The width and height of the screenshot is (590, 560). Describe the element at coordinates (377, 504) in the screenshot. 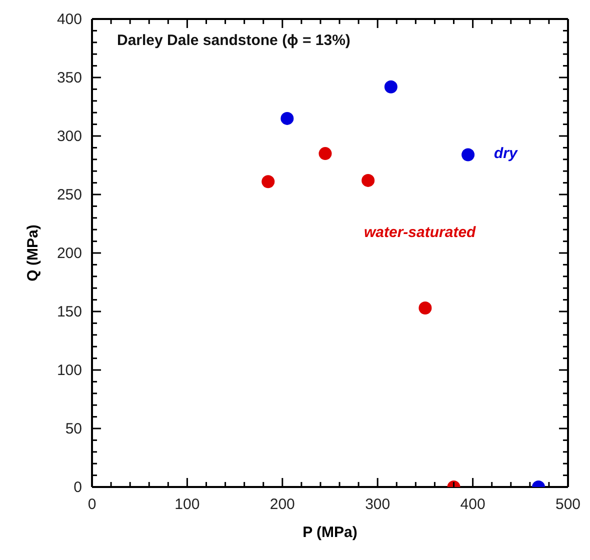

I see `x-tick-label: 300` at that location.